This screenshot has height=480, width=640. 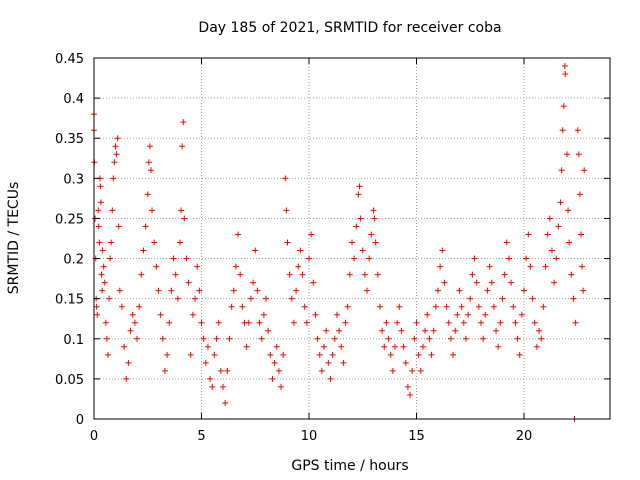 What do you see at coordinates (73, 260) in the screenshot?
I see `y-tick-label: 0.2` at bounding box center [73, 260].